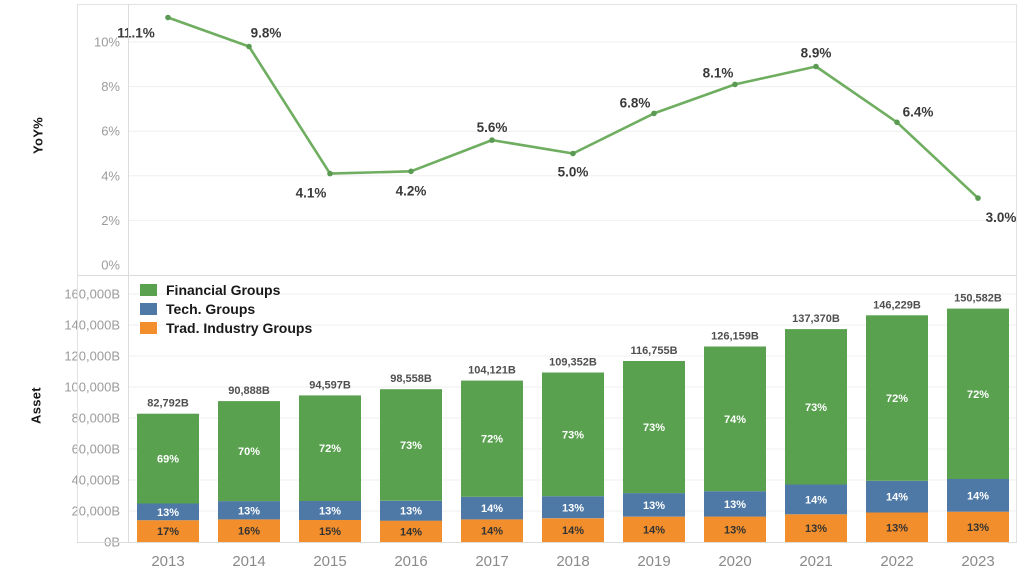 Image resolution: width=1024 pixels, height=576 pixels. I want to click on asset-ytick-label: 120,000B, so click(92, 356).